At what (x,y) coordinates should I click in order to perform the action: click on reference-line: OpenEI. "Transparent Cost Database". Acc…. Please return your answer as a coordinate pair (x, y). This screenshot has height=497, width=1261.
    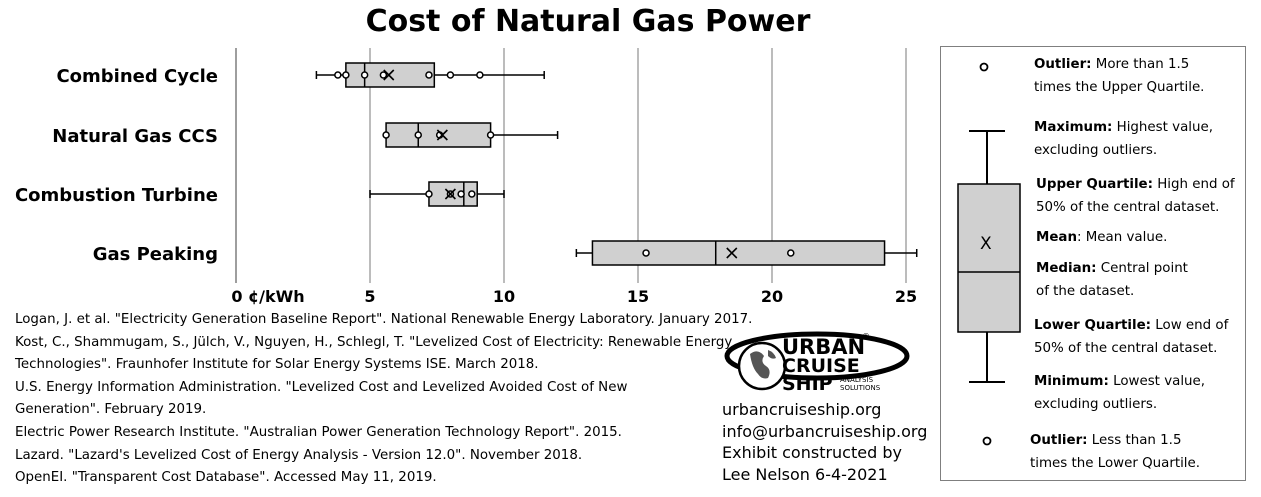
    Looking at the image, I should click on (226, 478).